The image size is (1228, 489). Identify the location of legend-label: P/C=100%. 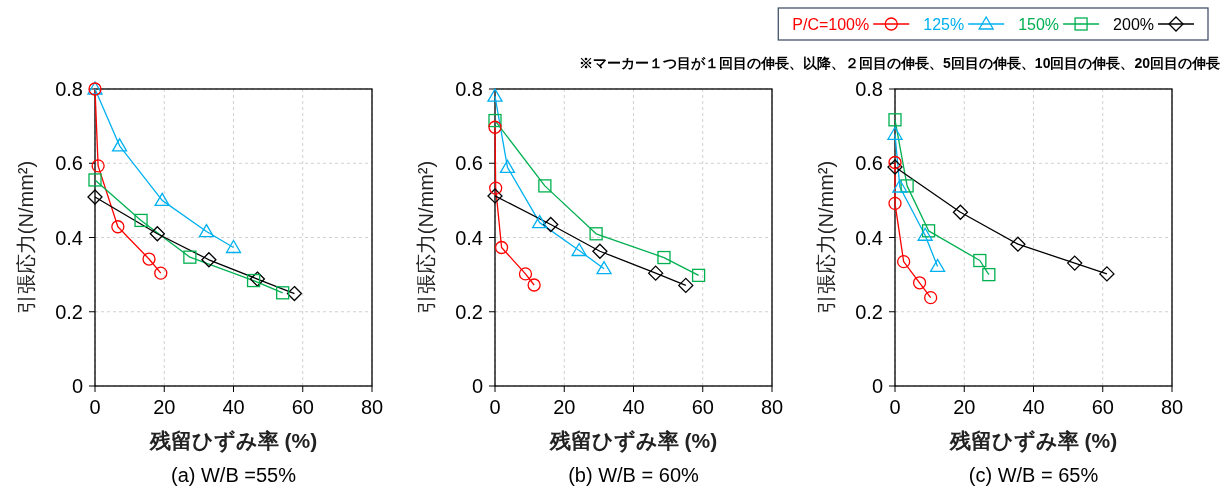
(831, 24).